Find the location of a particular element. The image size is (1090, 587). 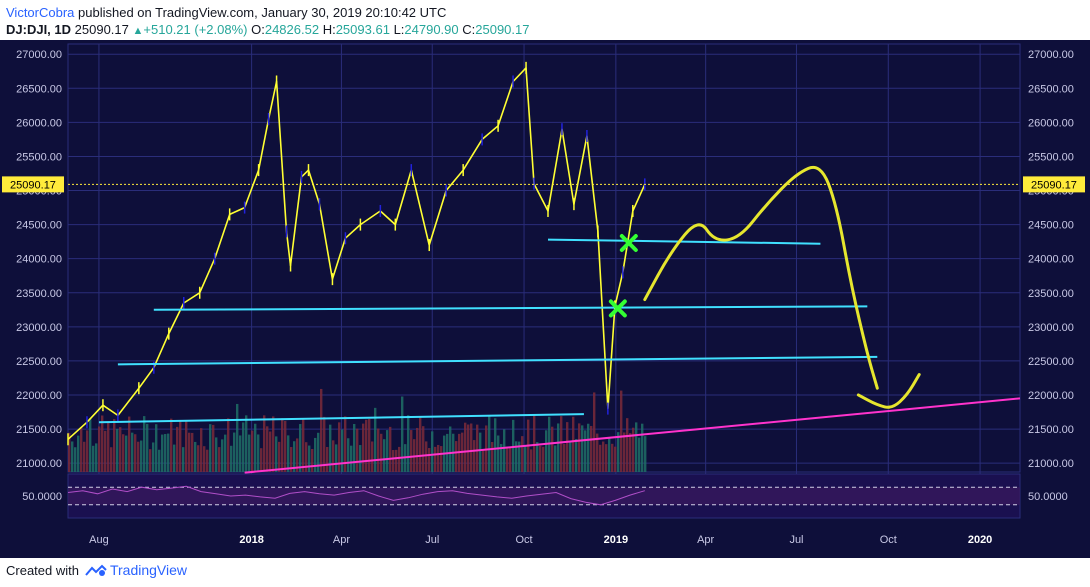

last-price-badge-right is located at coordinates (1054, 184).